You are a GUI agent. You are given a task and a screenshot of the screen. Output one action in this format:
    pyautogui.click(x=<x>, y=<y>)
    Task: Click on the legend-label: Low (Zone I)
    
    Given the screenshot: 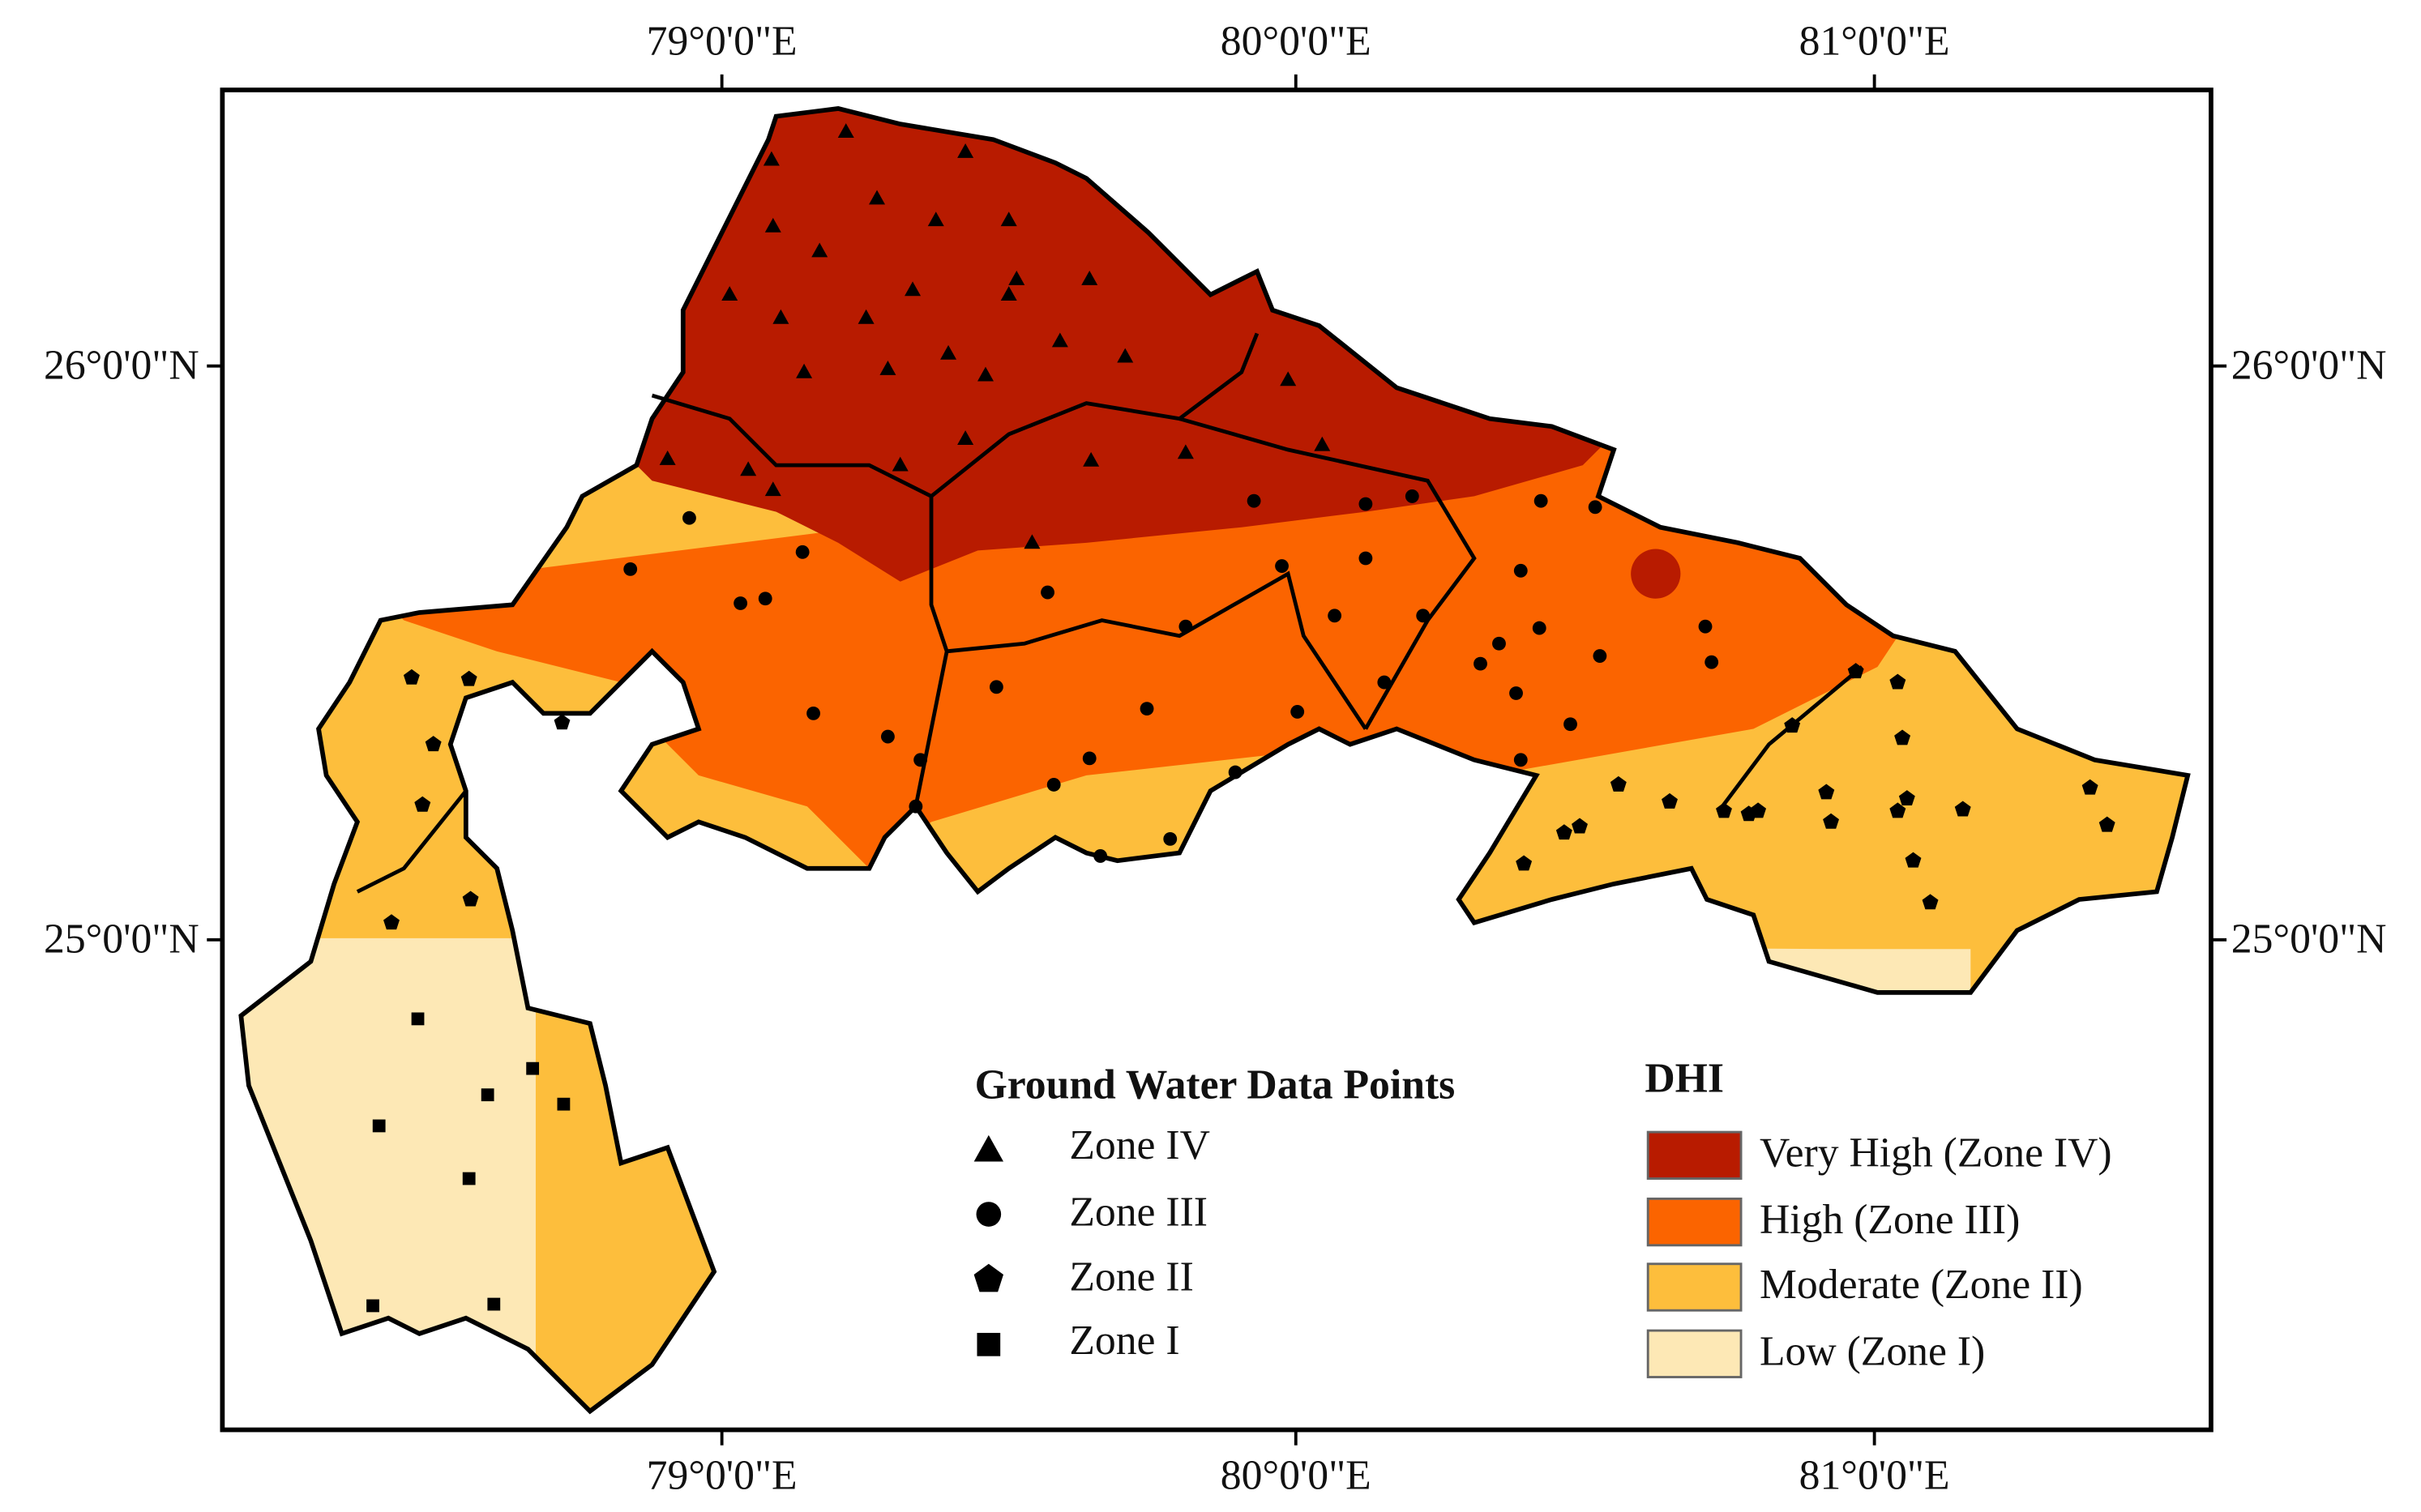 What is the action you would take?
    pyautogui.click(x=1872, y=1352)
    